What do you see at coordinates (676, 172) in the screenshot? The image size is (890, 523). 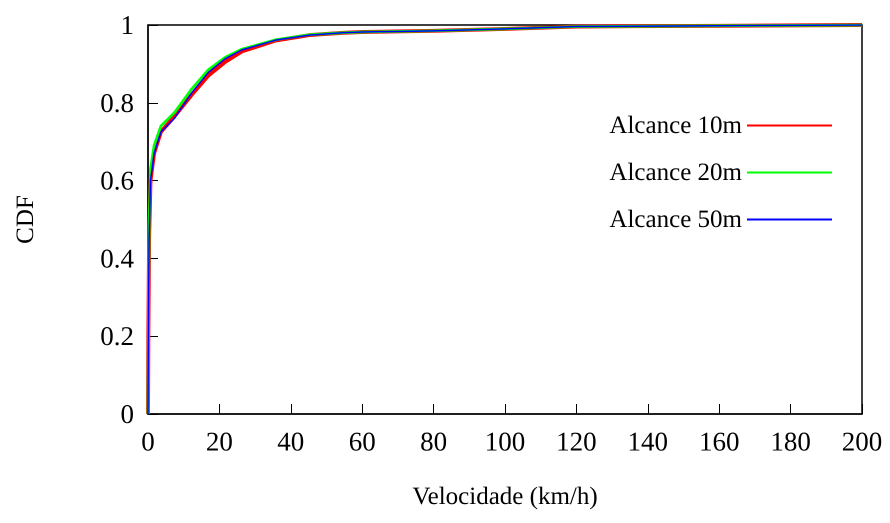 I see `legend-label: Alcance 20m` at bounding box center [676, 172].